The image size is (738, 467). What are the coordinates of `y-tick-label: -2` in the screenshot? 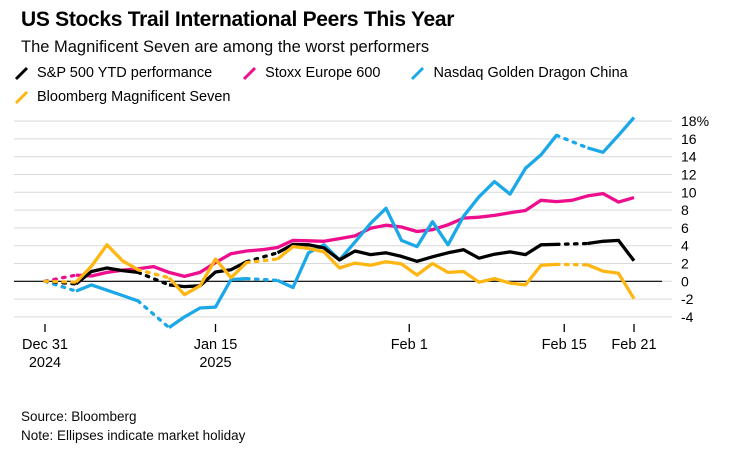 It's located at (687, 299).